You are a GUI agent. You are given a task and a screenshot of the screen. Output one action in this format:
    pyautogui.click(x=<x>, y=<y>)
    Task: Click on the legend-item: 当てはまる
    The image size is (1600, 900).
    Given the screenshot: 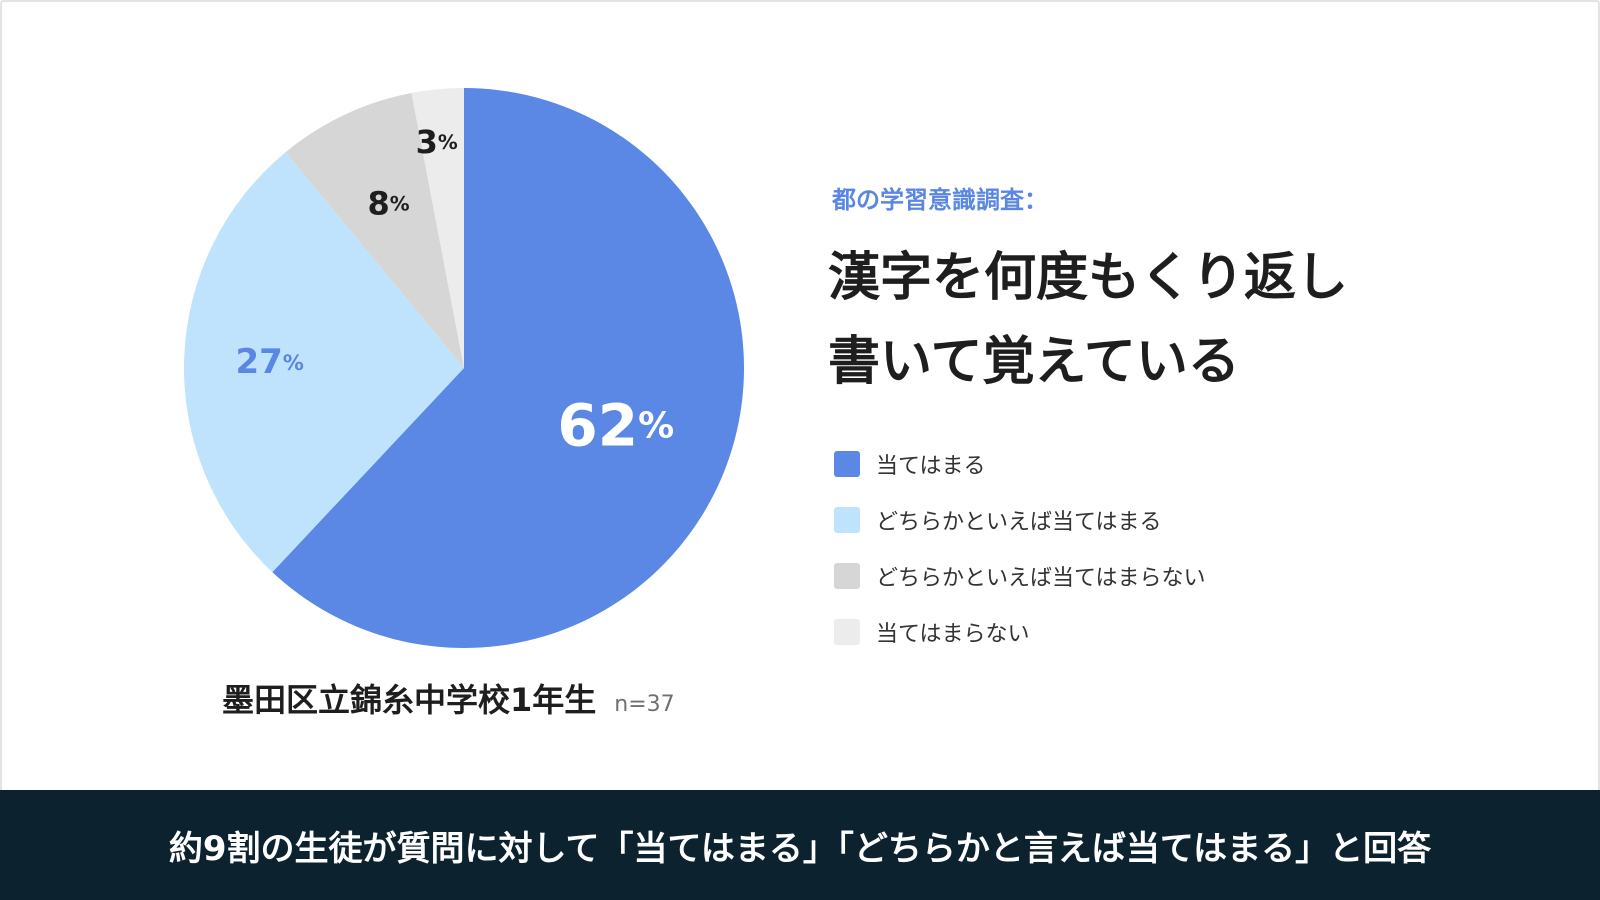 What is the action you would take?
    pyautogui.click(x=1020, y=464)
    